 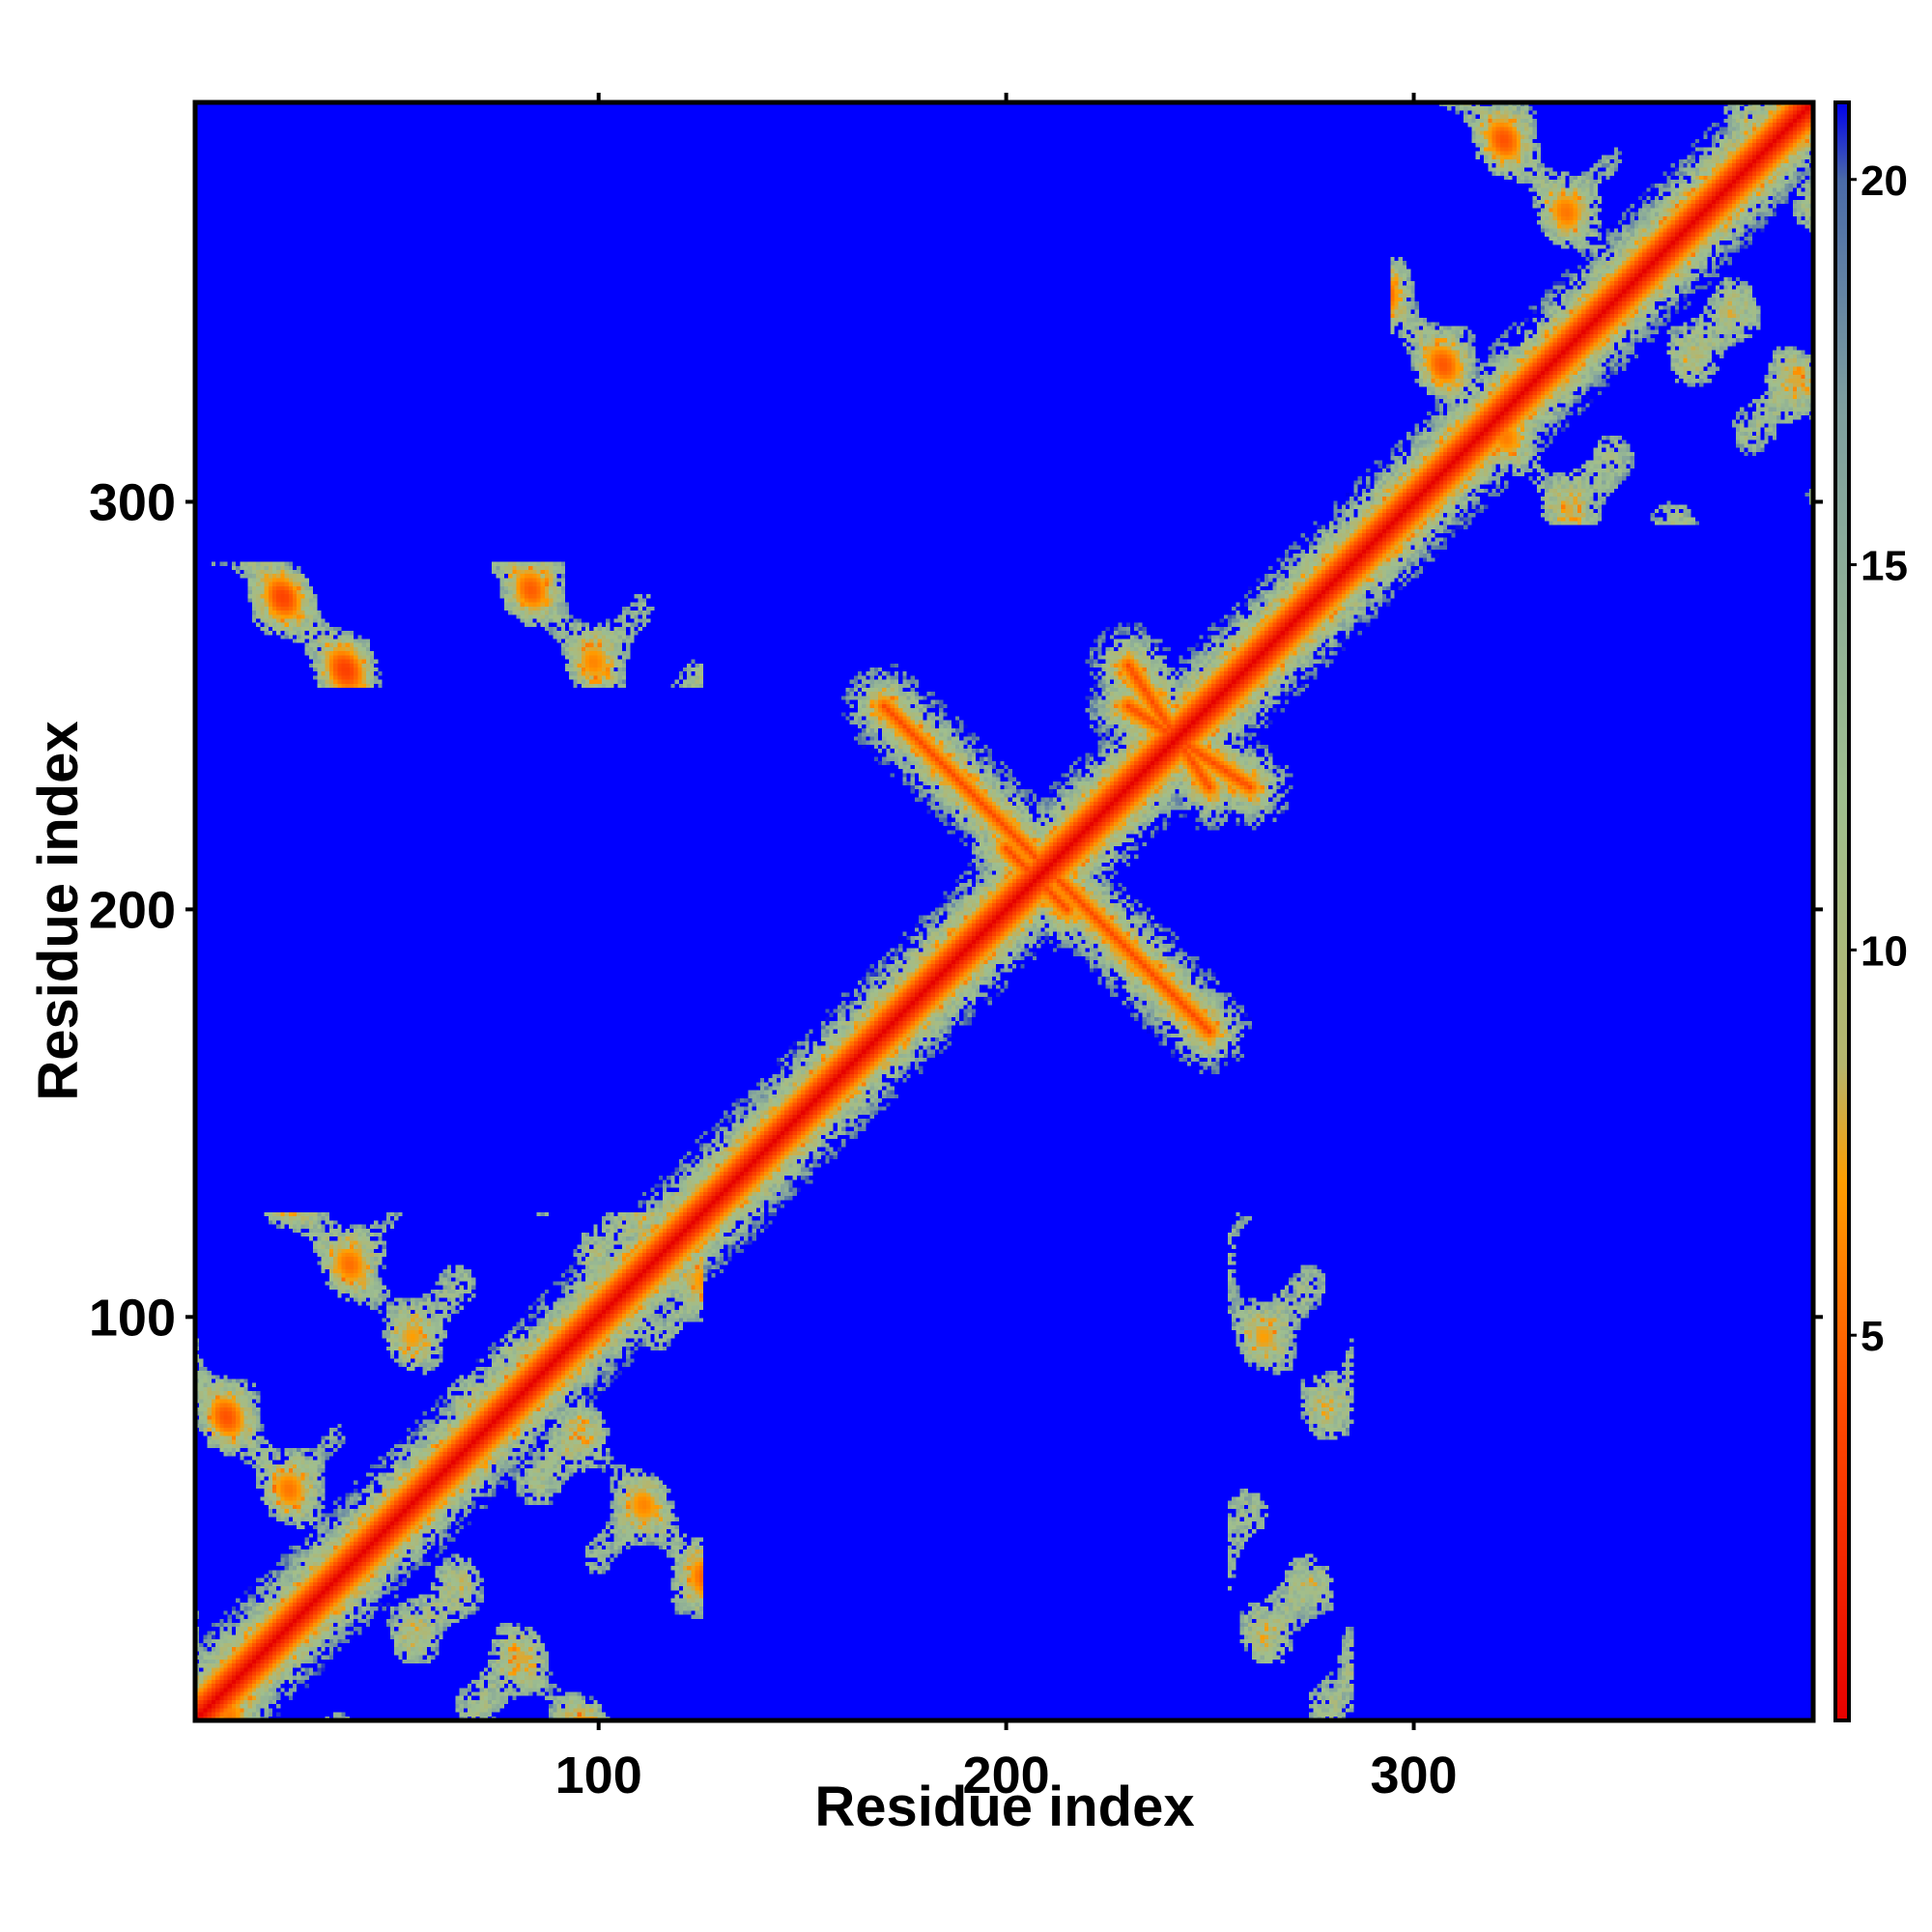 What do you see at coordinates (1004, 1807) in the screenshot?
I see `x-axis-title: Residue index` at bounding box center [1004, 1807].